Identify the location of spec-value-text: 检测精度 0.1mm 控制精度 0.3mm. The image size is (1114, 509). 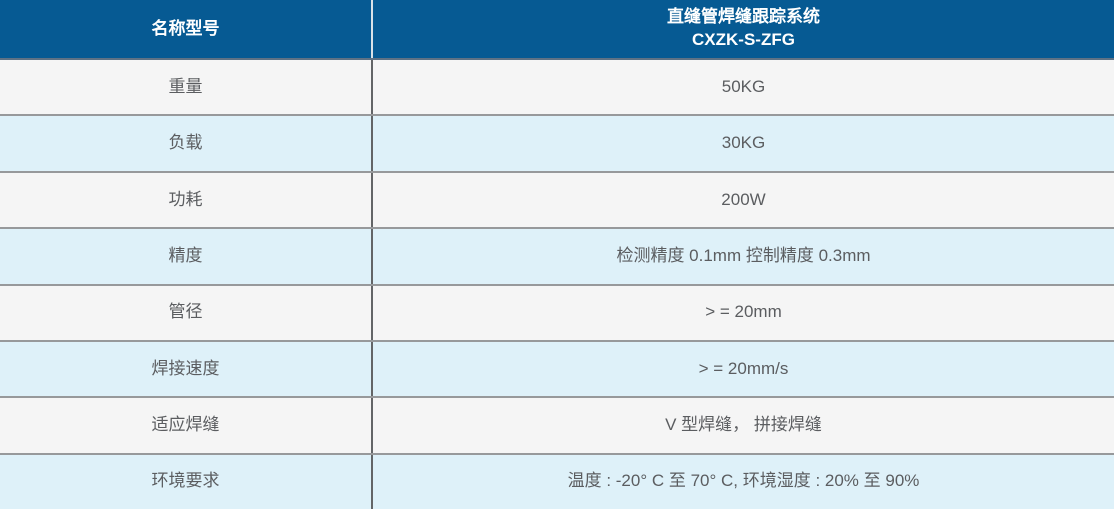
(743, 255).